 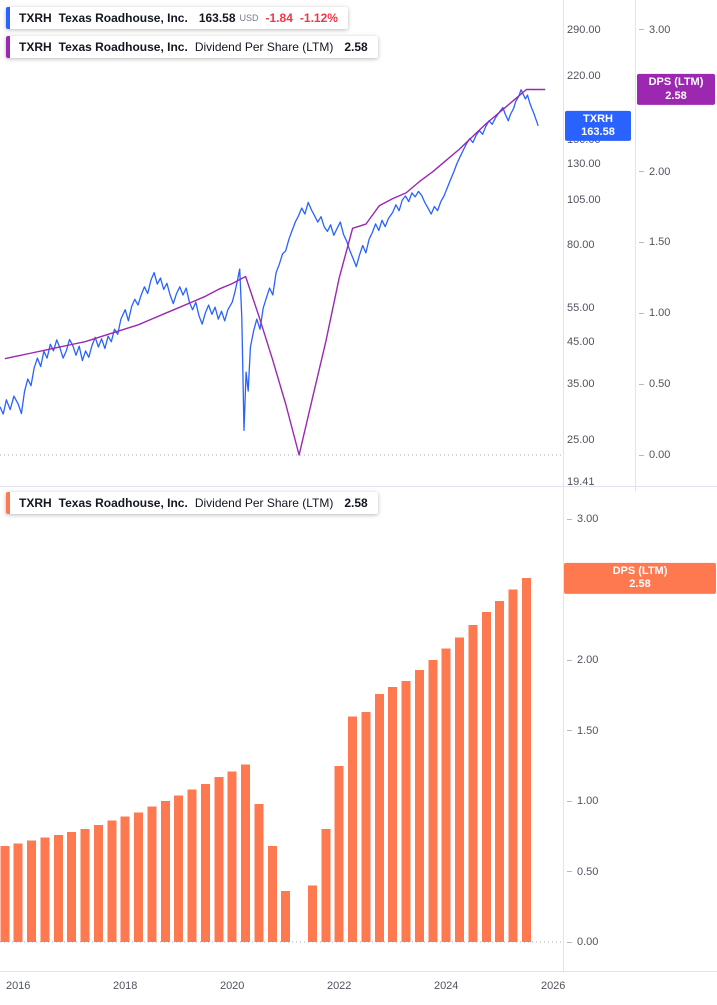 I want to click on price-last-value-flag: TXRH 163.58, so click(x=598, y=125).